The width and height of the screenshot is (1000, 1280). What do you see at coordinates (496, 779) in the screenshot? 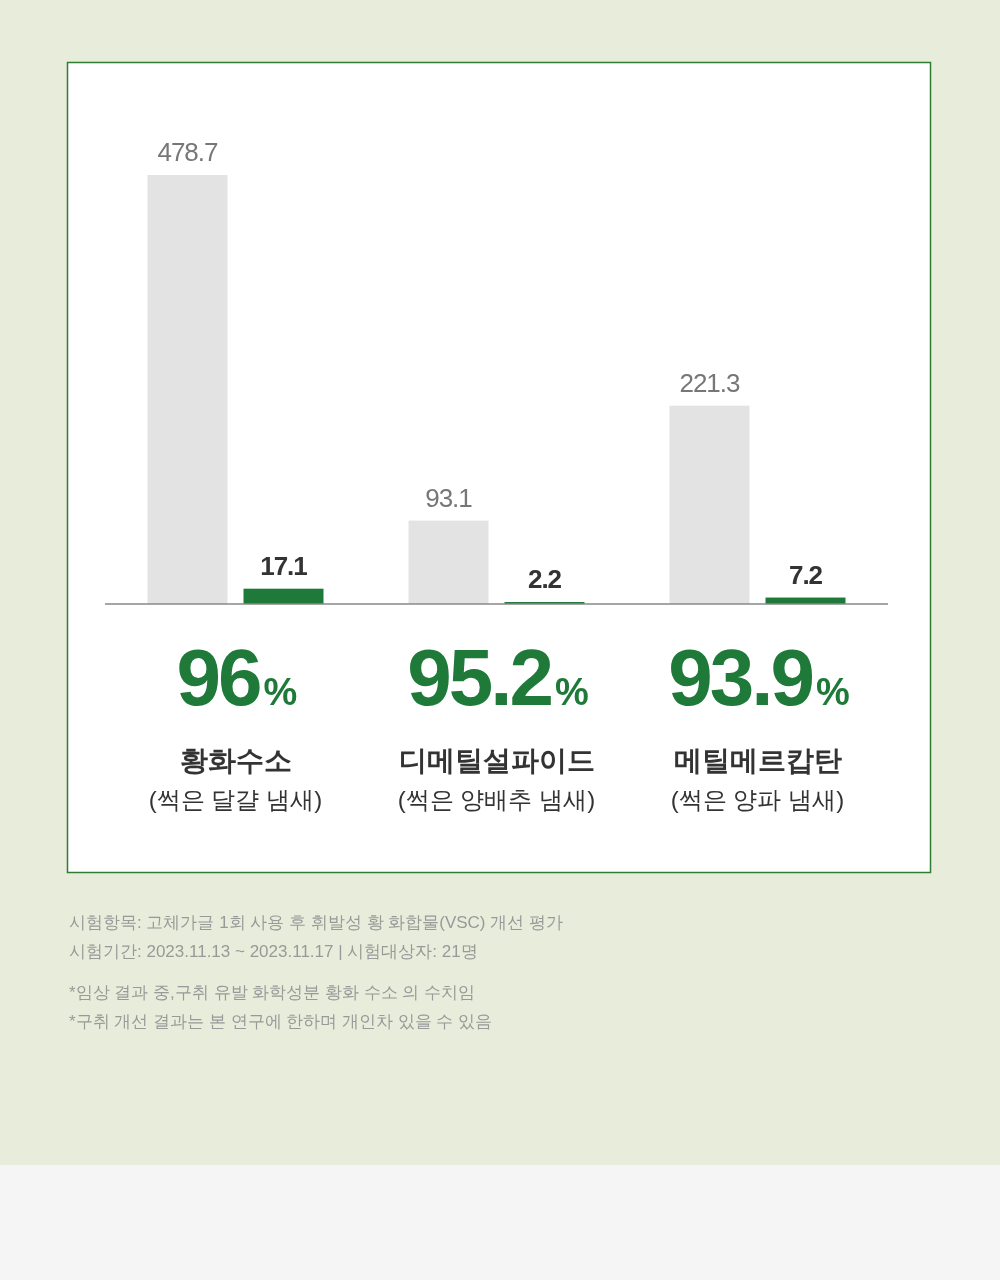
I see `x-tick-label: 디메틸설파이드 (썩은 양배추 냄새)` at bounding box center [496, 779].